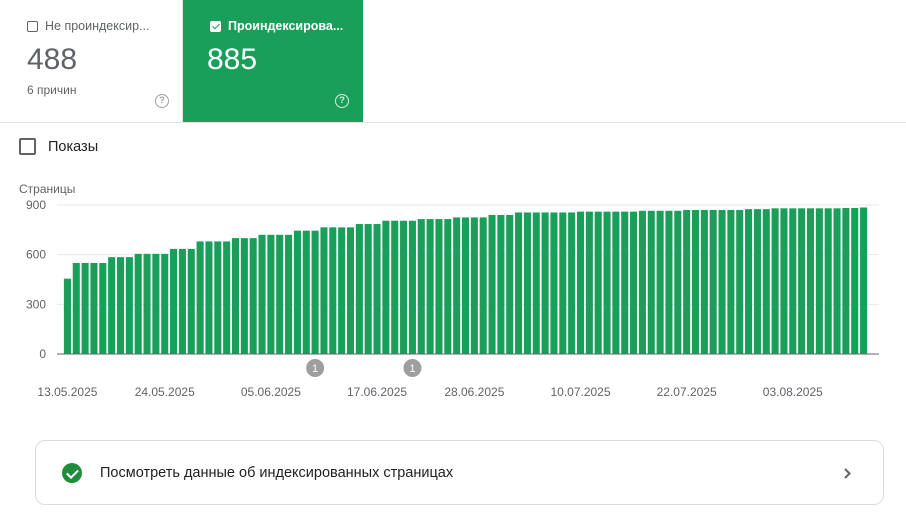 This screenshot has height=530, width=906. Describe the element at coordinates (215, 26) in the screenshot. I see `checked-checkbox-icon` at that location.